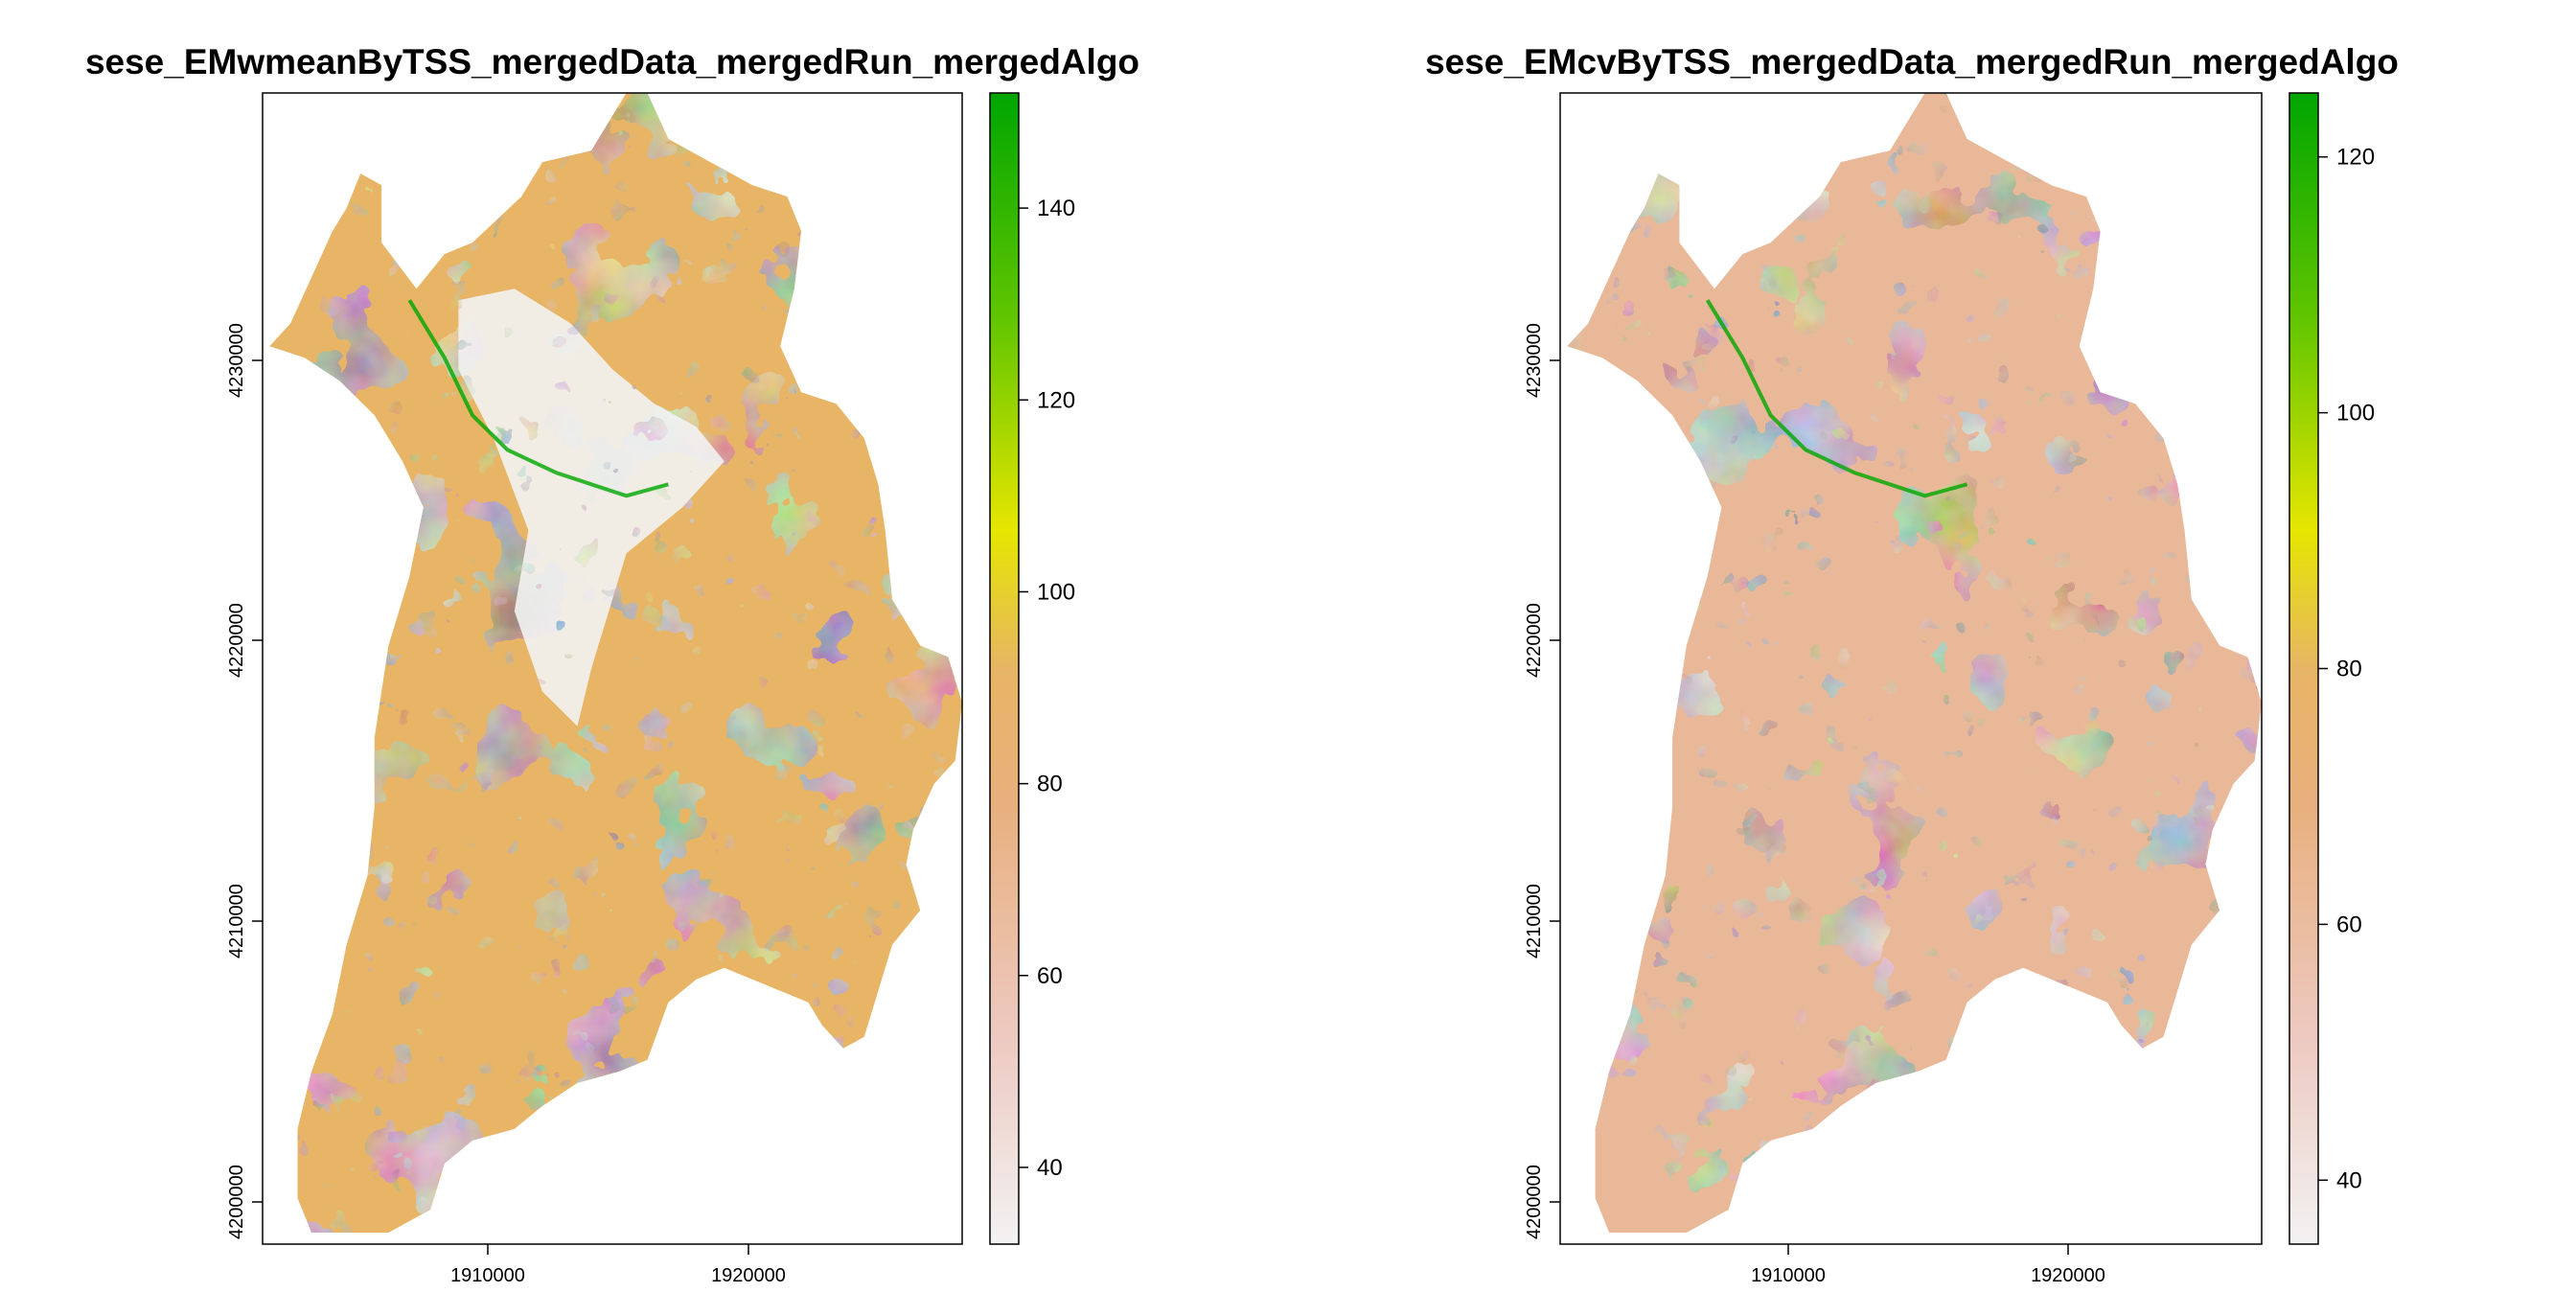 This screenshot has height=1293, width=2576. What do you see at coordinates (1056, 208) in the screenshot?
I see `legend-tick-label: 140` at bounding box center [1056, 208].